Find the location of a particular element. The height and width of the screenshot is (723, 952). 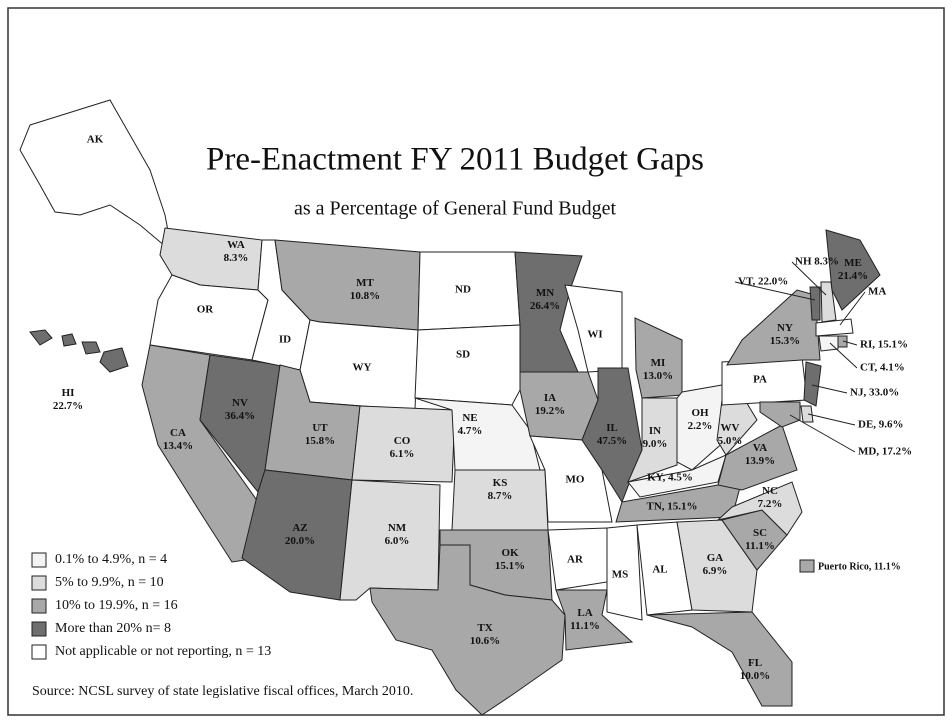

state-label: 10.6% is located at coordinates (485, 641).